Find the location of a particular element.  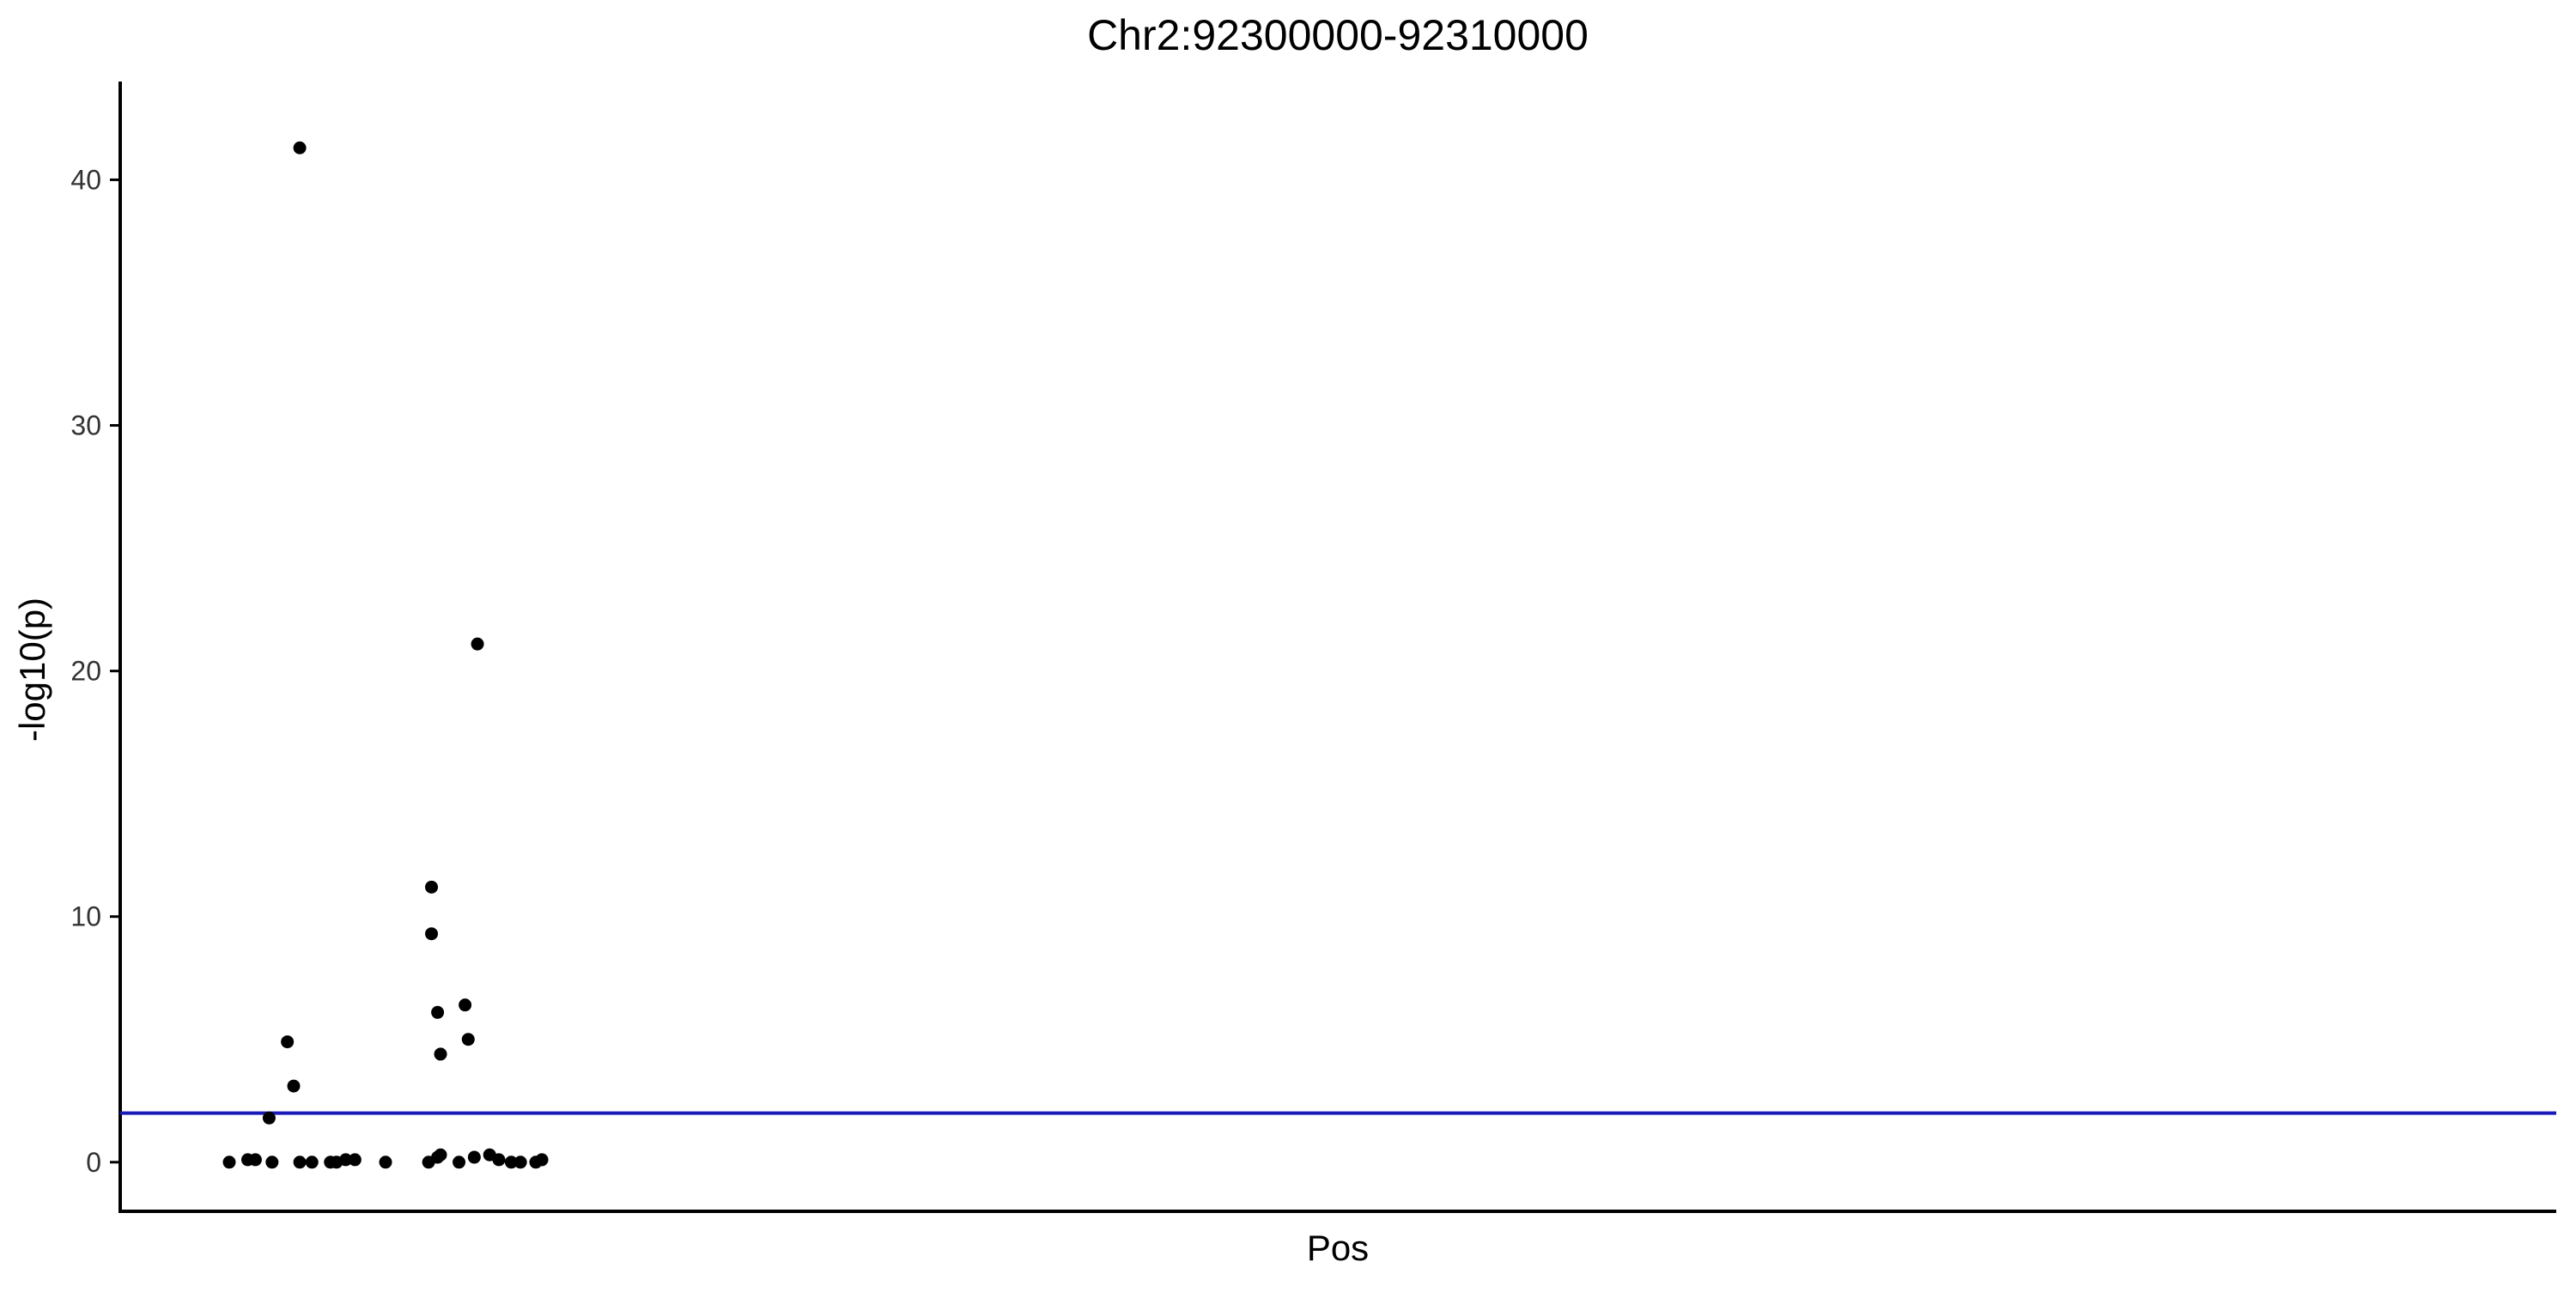

y-tick-label: 0 is located at coordinates (93, 1162).